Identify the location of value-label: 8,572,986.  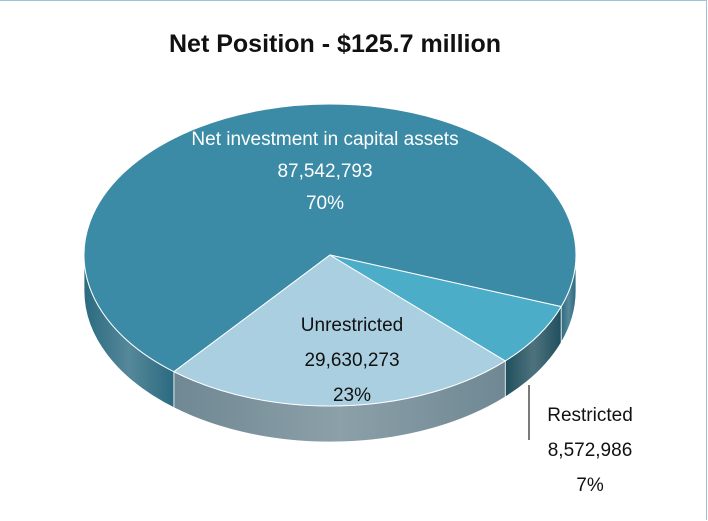
(590, 450).